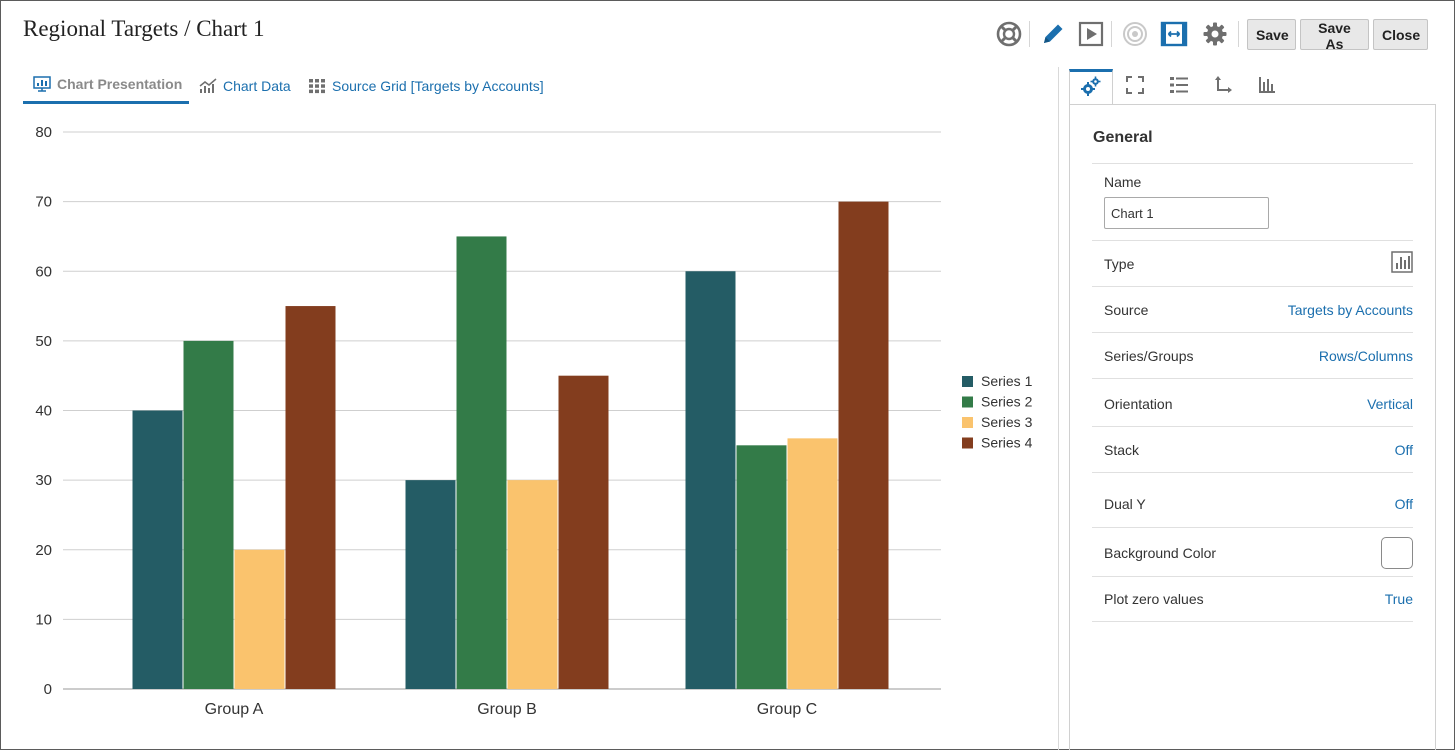 The width and height of the screenshot is (1455, 750). Describe the element at coordinates (120, 84) in the screenshot. I see `tab-label: Chart Presentation` at that location.